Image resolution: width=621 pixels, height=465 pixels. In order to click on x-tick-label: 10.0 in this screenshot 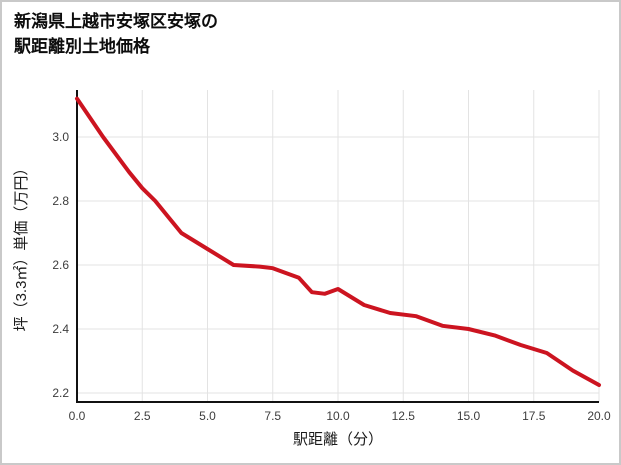, I will do `click(338, 416)`.